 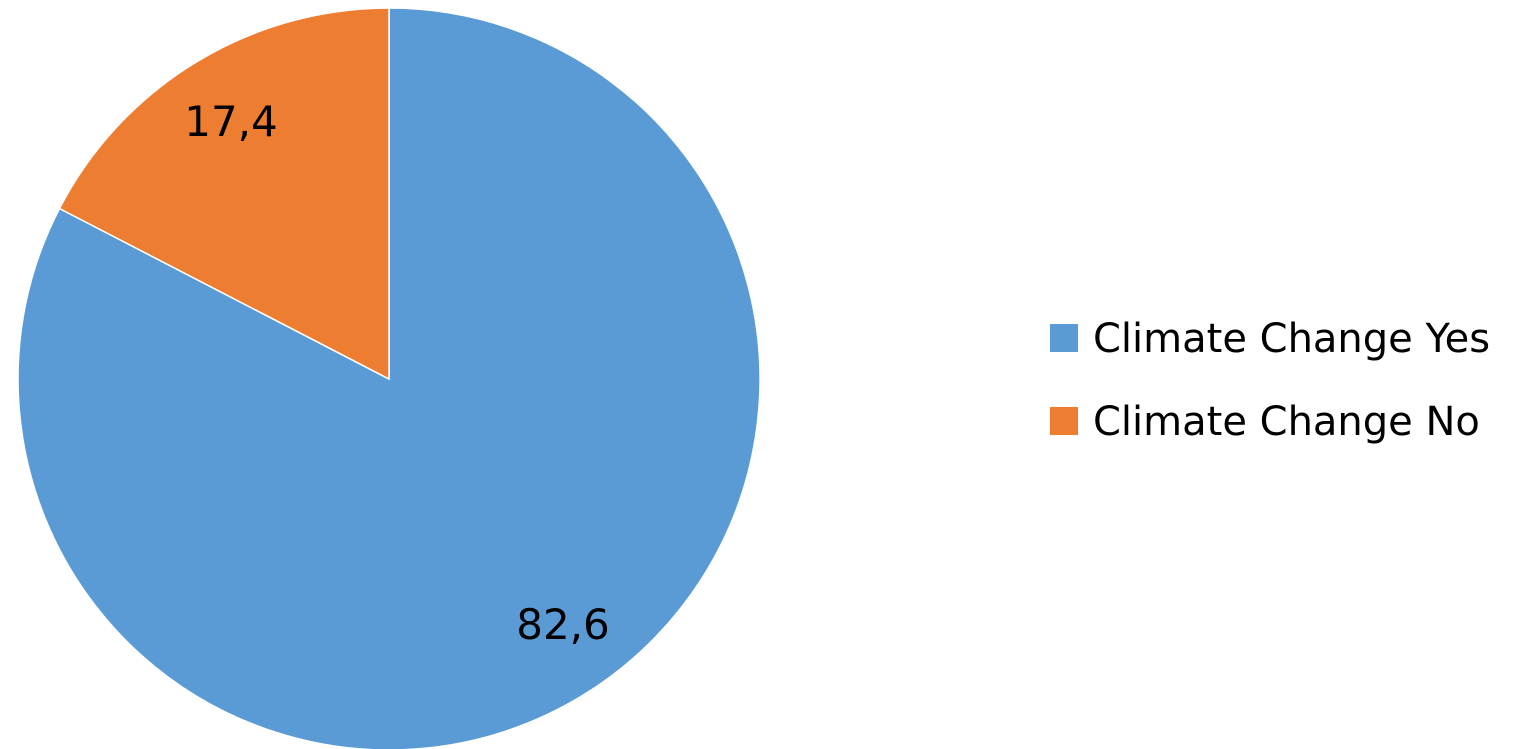 What do you see at coordinates (1291, 339) in the screenshot?
I see `legend-label-yes: Climate Change Yes` at bounding box center [1291, 339].